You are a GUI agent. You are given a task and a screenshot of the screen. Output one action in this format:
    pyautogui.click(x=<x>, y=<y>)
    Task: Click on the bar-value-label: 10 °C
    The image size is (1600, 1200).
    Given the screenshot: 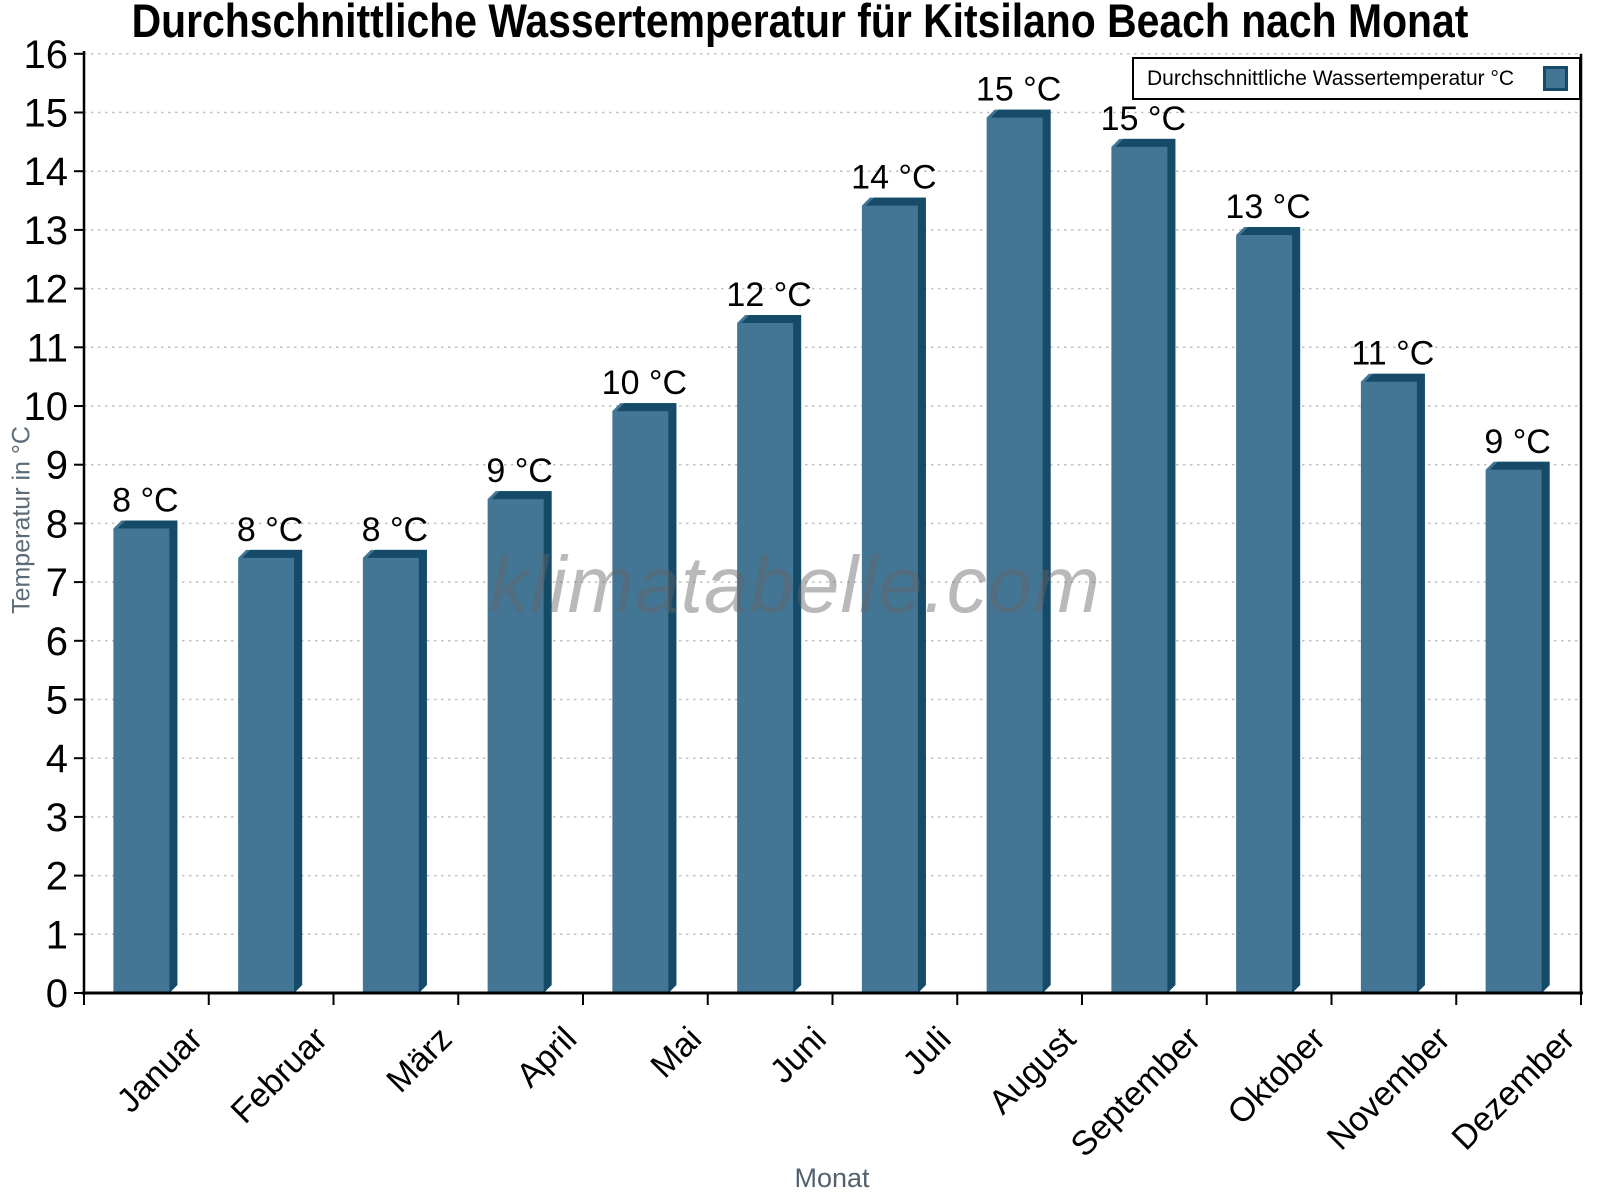 What is the action you would take?
    pyautogui.click(x=644, y=383)
    